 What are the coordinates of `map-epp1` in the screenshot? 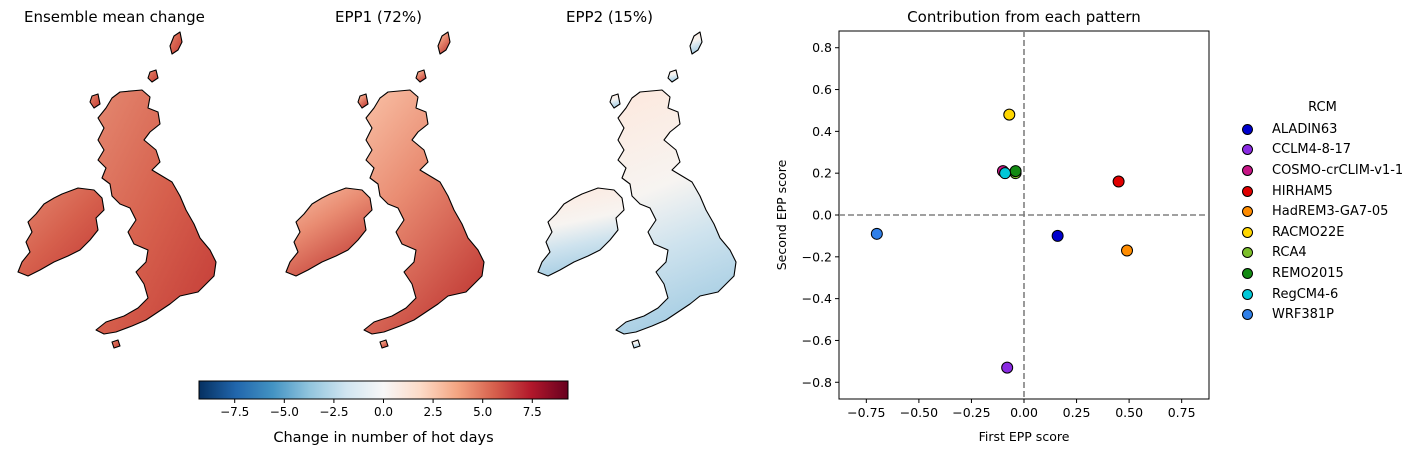 It's located at (385, 190).